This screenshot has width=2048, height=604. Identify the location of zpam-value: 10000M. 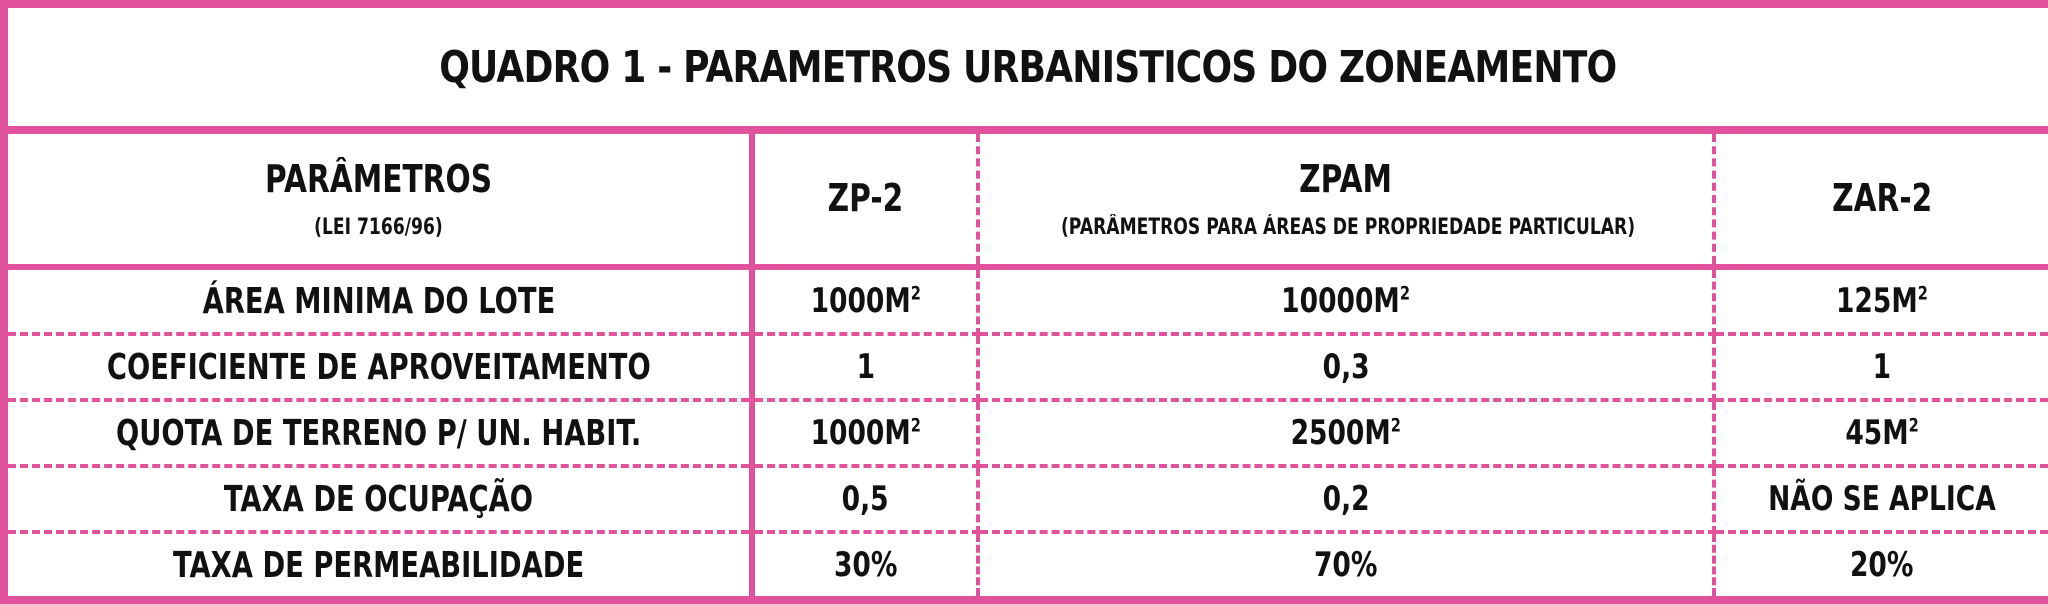
(1341, 301).